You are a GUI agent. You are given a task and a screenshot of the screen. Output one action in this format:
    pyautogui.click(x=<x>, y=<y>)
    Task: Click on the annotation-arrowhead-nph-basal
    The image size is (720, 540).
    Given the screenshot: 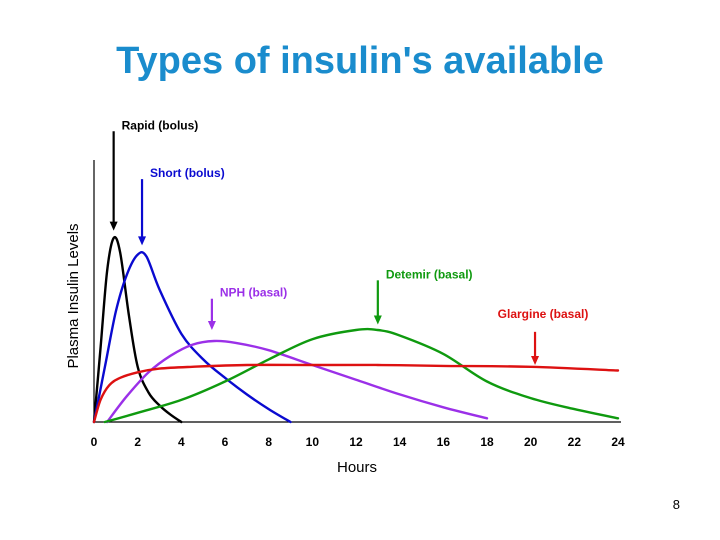 What is the action you would take?
    pyautogui.click(x=211, y=325)
    